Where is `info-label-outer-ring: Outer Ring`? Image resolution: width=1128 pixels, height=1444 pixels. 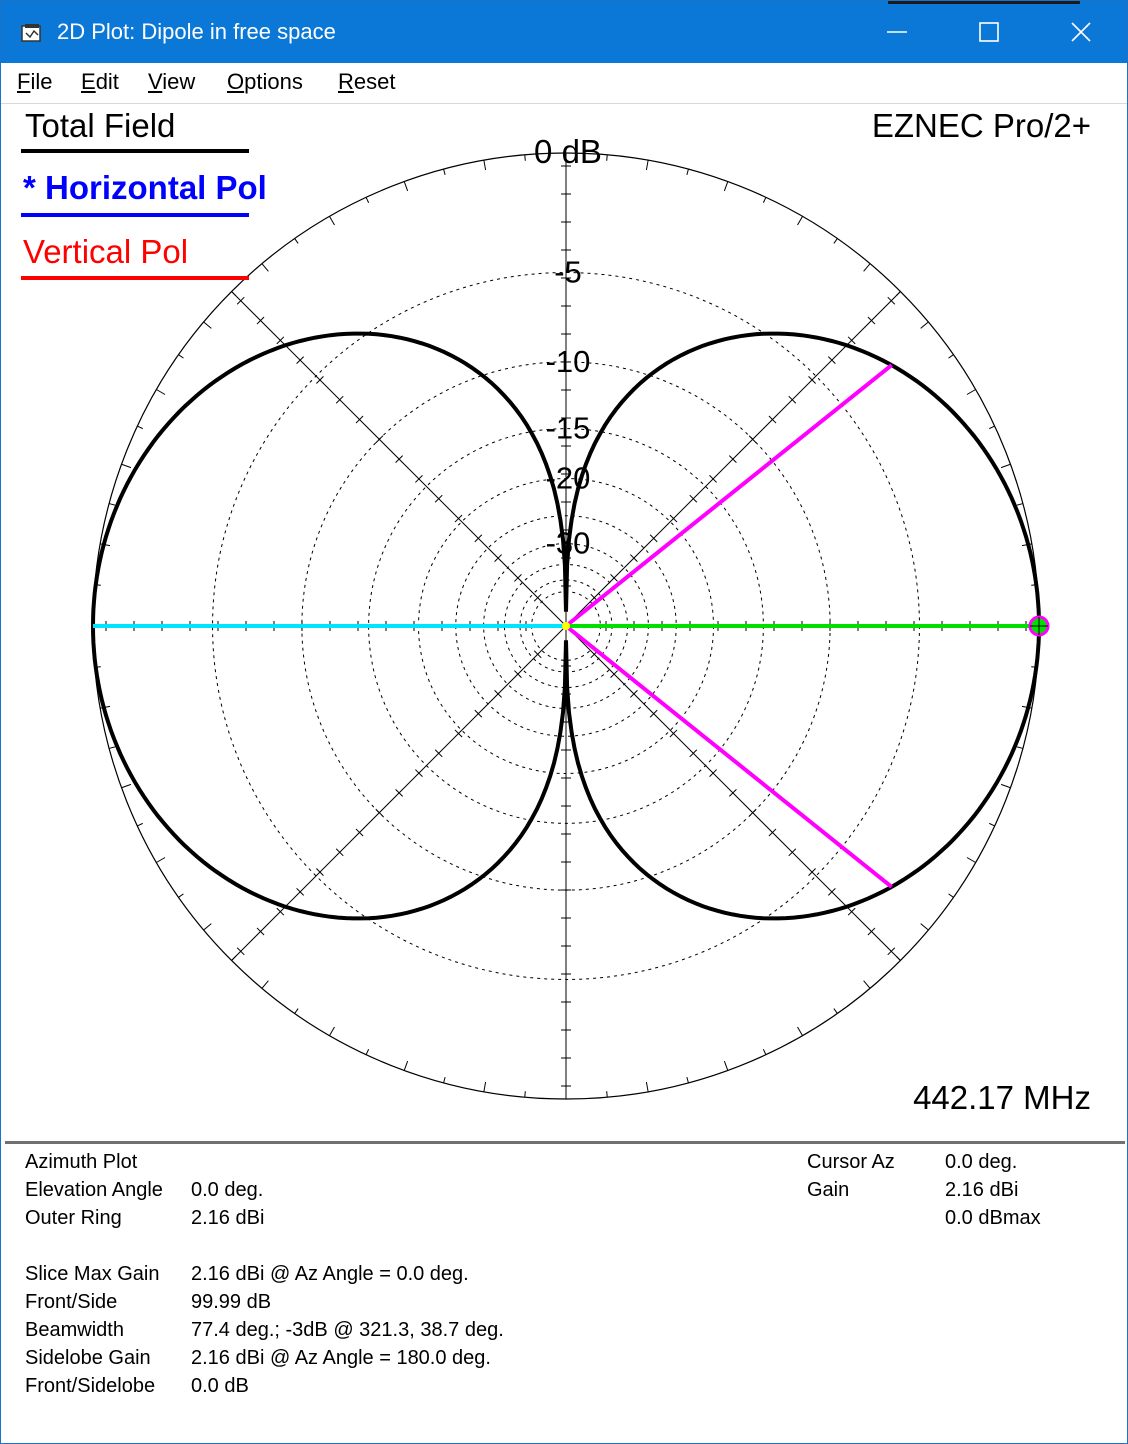
info-label-outer-ring: Outer Ring is located at coordinates (73, 1218).